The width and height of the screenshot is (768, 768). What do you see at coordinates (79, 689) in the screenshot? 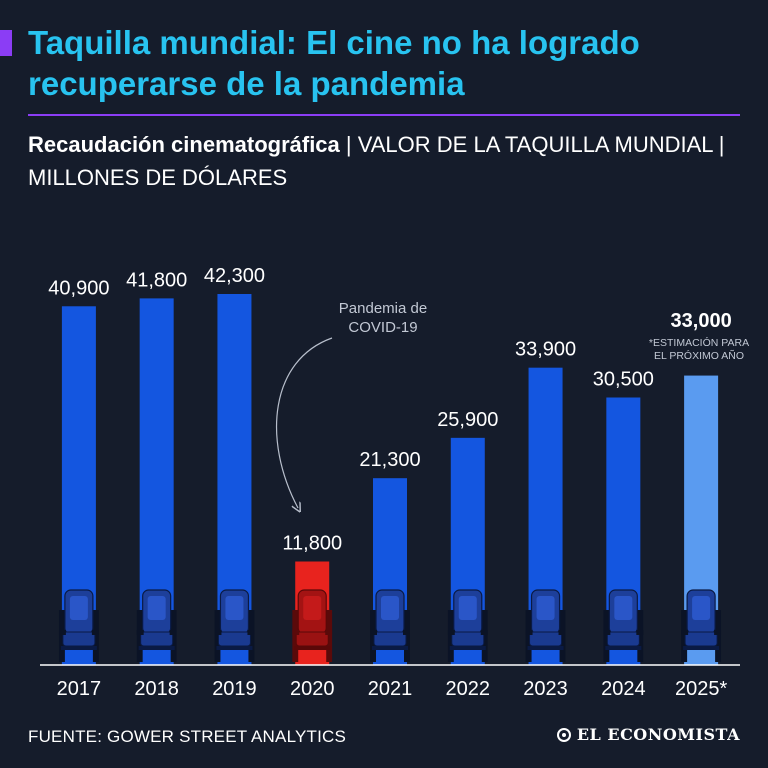
I see `tick-label-2017: 2017` at bounding box center [79, 689].